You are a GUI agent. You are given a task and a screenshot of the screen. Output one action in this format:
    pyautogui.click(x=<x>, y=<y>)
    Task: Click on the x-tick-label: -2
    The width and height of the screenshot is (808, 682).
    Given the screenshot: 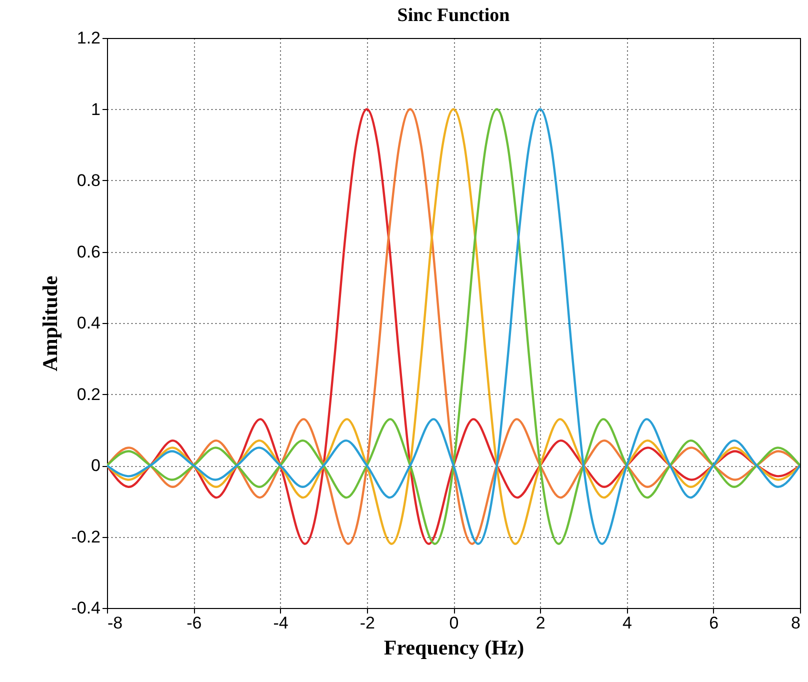 What is the action you would take?
    pyautogui.click(x=367, y=623)
    